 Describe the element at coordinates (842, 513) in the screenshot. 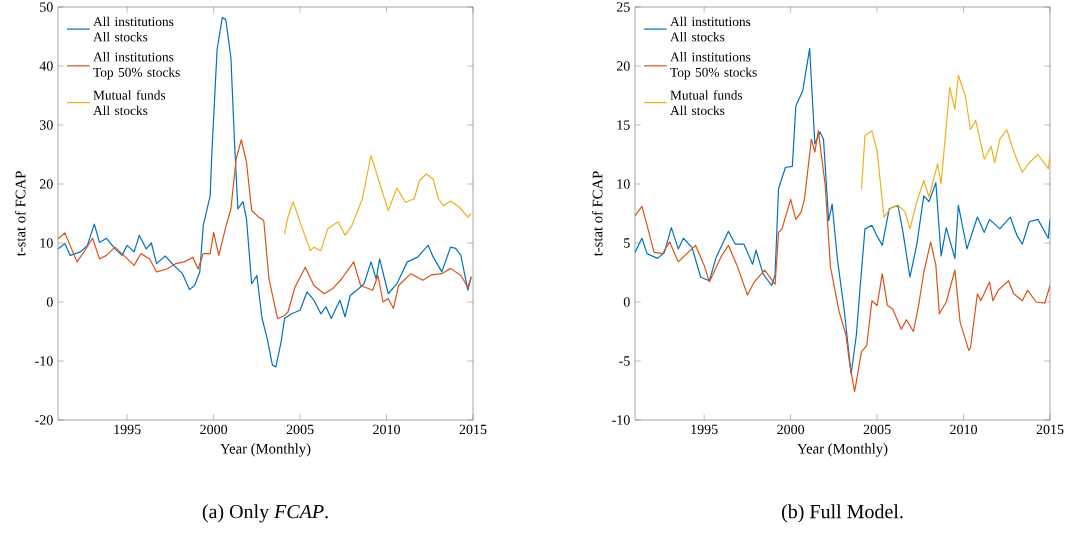

I see `text: (b) Full Model.` at that location.